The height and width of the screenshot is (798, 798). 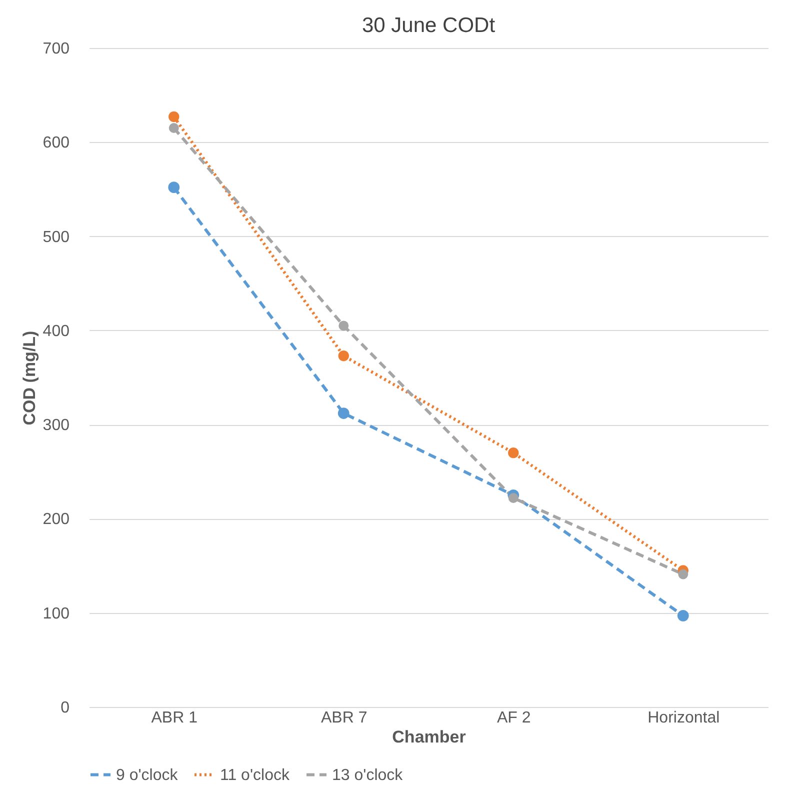 I want to click on y-tick-label: 500, so click(x=56, y=237).